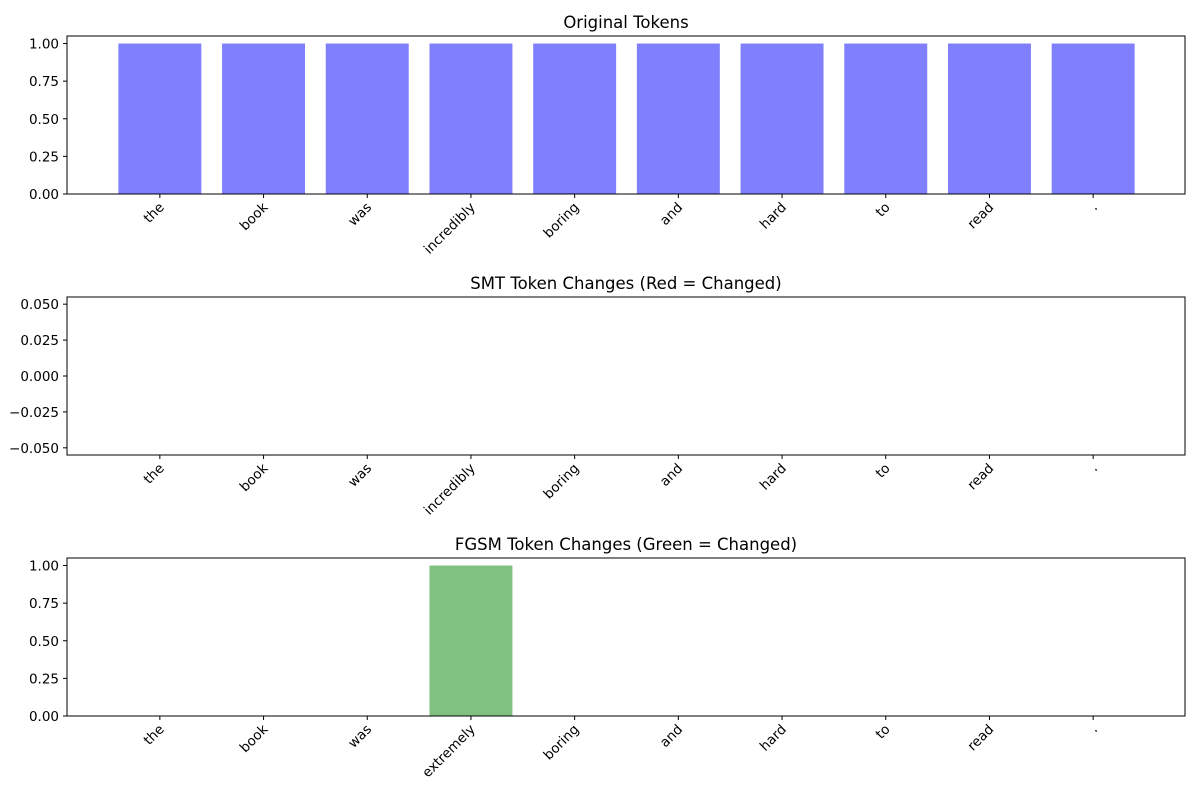 Image resolution: width=1200 pixels, height=800 pixels. Describe the element at coordinates (34, 413) in the screenshot. I see `y-tick-label: −0.025` at that location.